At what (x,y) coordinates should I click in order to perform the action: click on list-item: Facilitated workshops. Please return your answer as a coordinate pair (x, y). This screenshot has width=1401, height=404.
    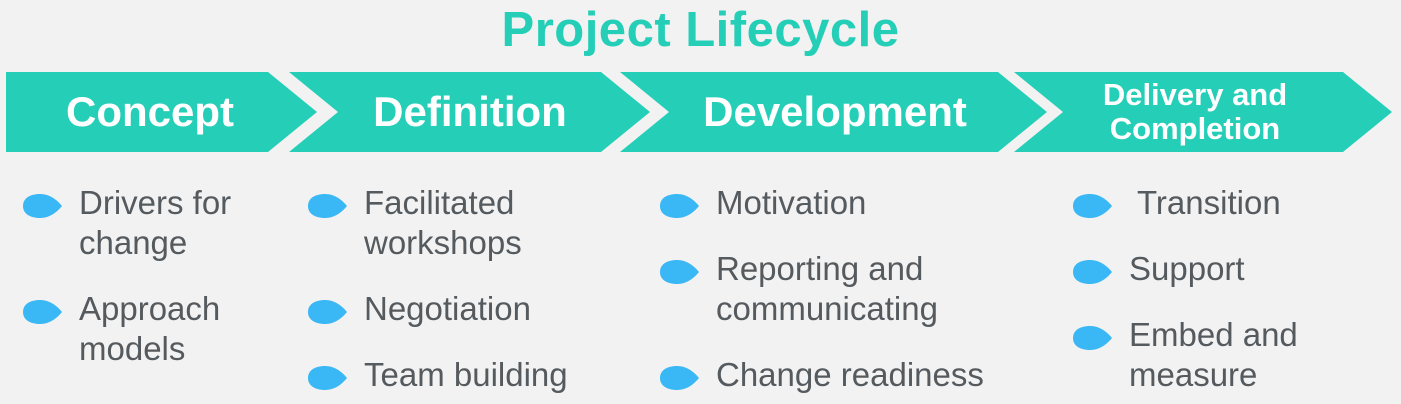
    Looking at the image, I should click on (455, 223).